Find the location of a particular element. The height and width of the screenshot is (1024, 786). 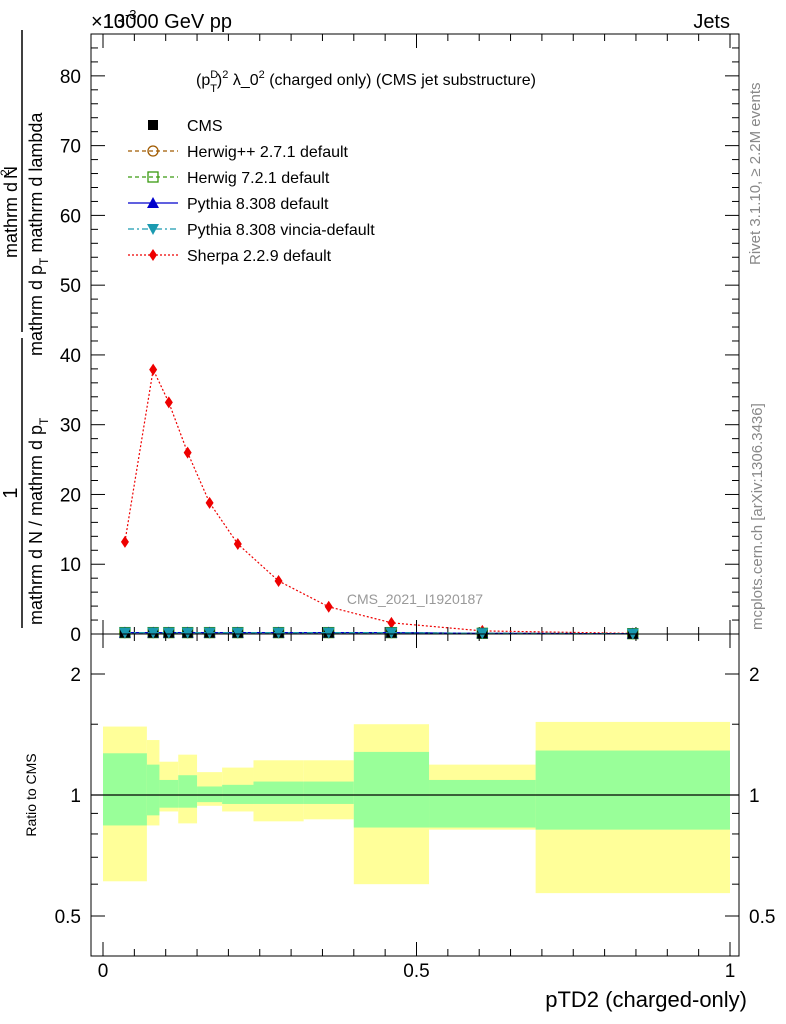

legend-label: Pythia 8.308 vincia-default is located at coordinates (281, 230).